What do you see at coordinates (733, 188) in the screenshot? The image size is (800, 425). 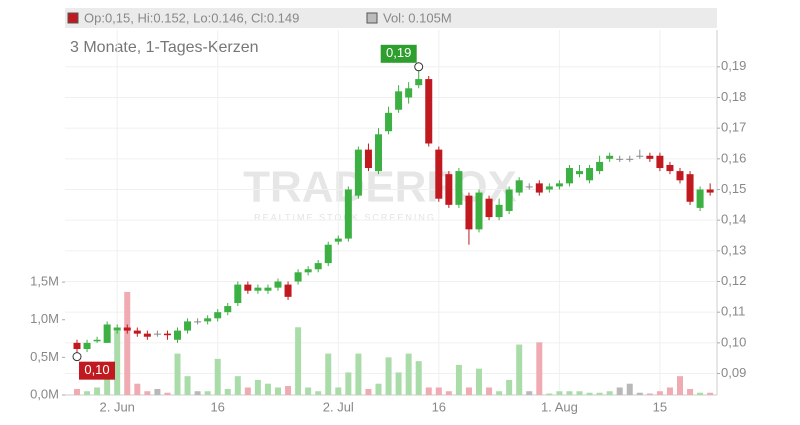 I see `y-tick-label: 0,15` at bounding box center [733, 188].